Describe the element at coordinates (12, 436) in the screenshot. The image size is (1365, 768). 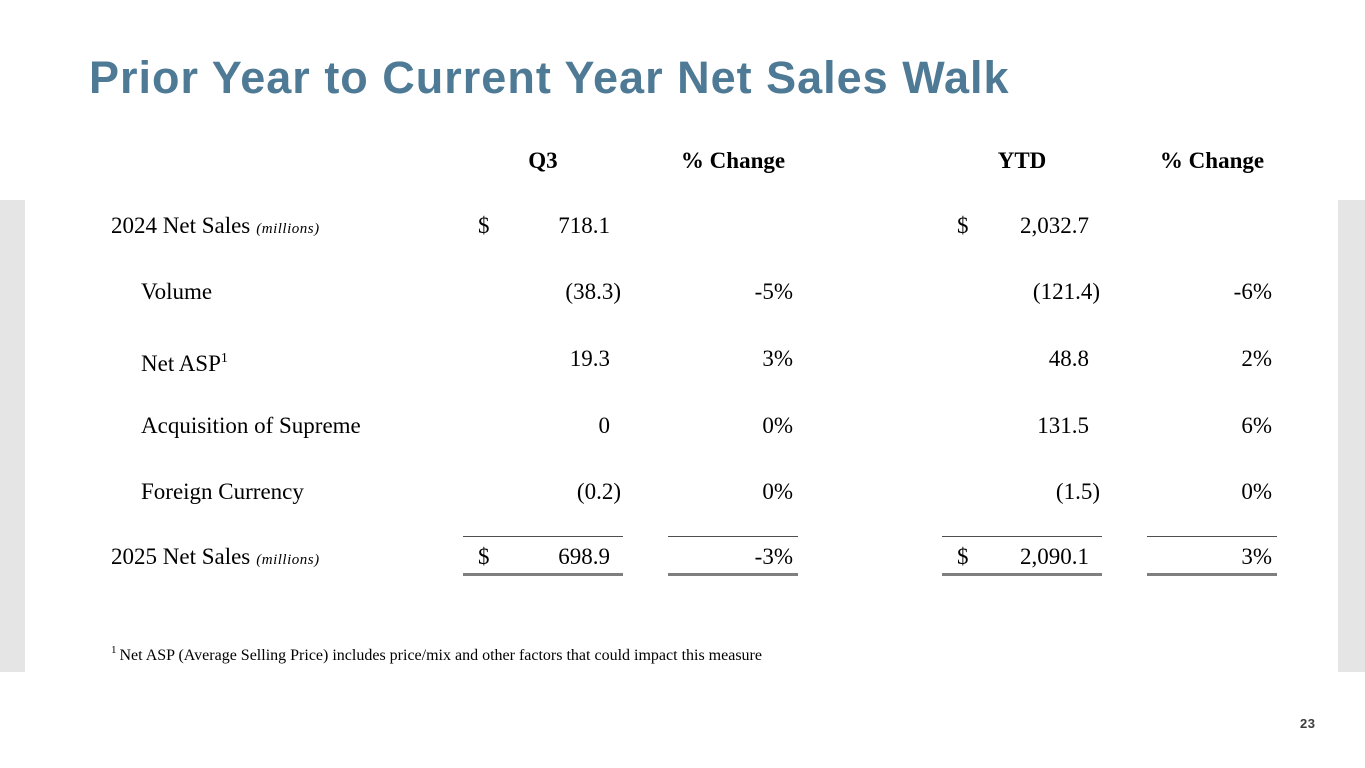
I see `left-edge-decoration` at that location.